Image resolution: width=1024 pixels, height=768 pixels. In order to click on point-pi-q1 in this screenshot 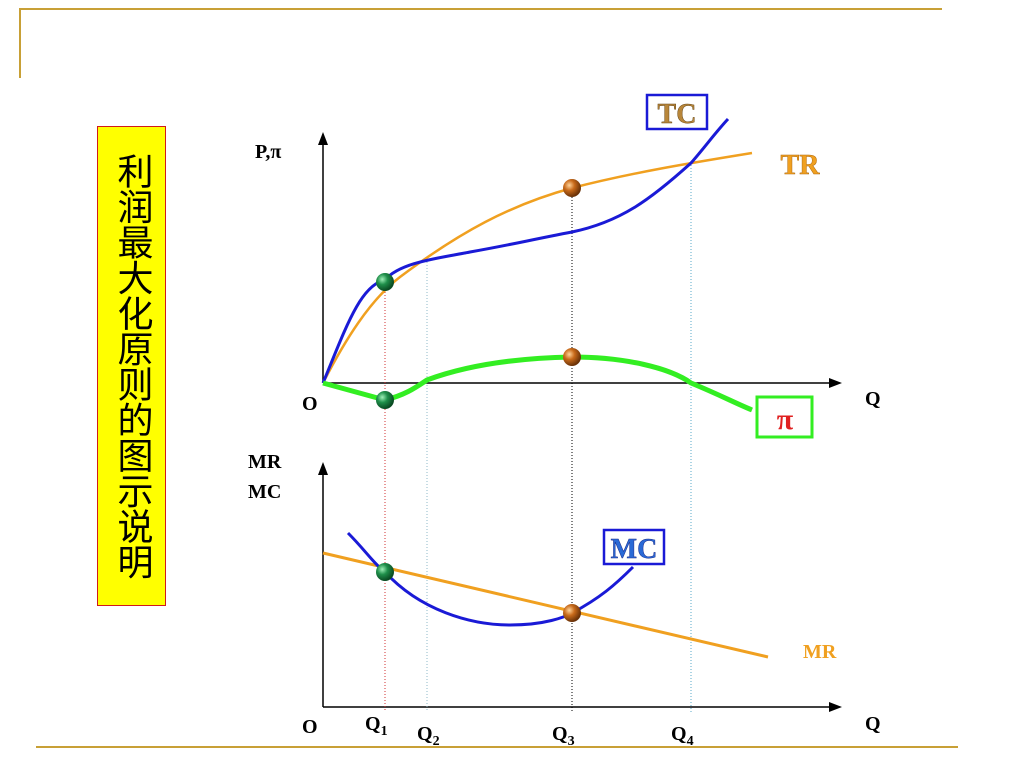, I will do `click(385, 400)`.